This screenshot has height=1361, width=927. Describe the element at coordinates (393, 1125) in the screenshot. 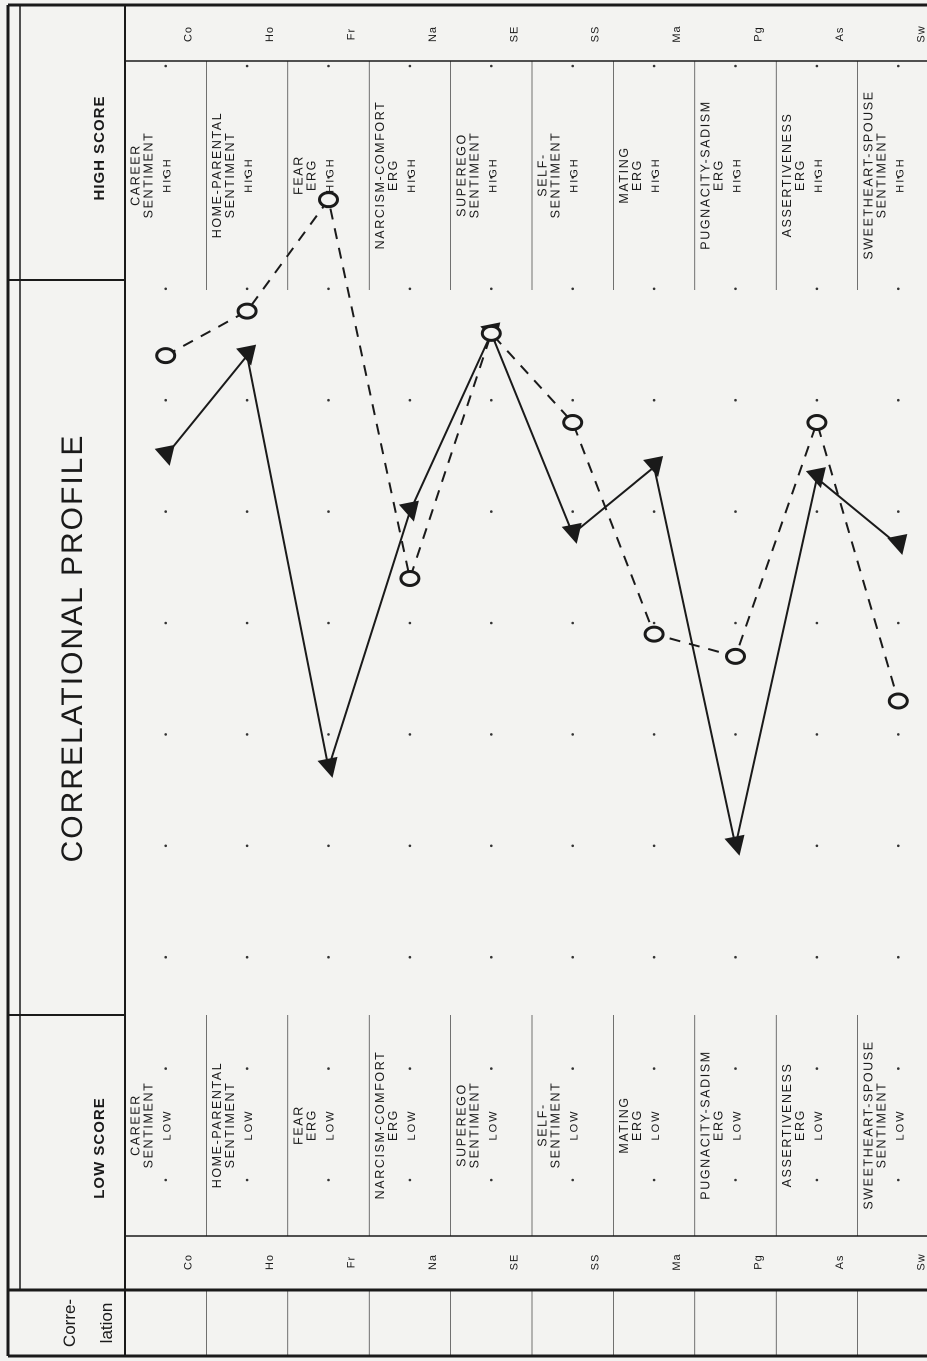

I see `low-trait-name-line-2: ERG` at that location.